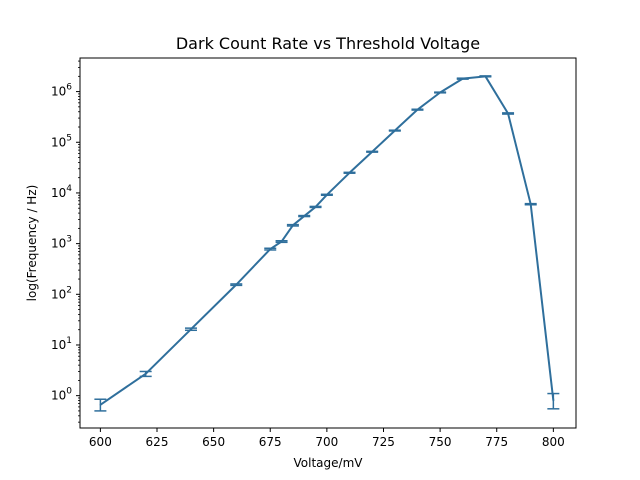 This screenshot has width=640, height=480. What do you see at coordinates (61, 243) in the screenshot?
I see `y-tick-label: 10³` at bounding box center [61, 243].